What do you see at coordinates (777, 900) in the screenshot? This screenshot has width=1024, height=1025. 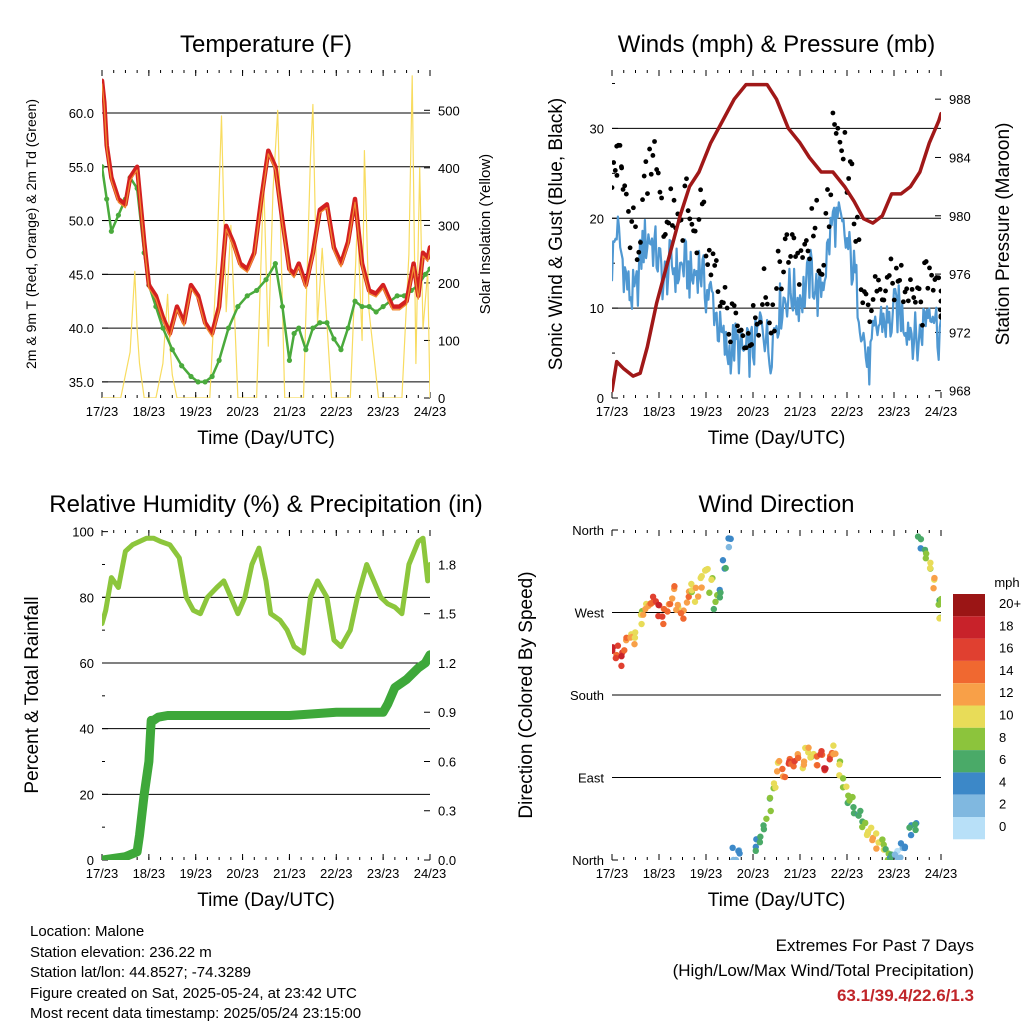 I see `x-axis-label: Time (Day/UTC)` at bounding box center [777, 900].